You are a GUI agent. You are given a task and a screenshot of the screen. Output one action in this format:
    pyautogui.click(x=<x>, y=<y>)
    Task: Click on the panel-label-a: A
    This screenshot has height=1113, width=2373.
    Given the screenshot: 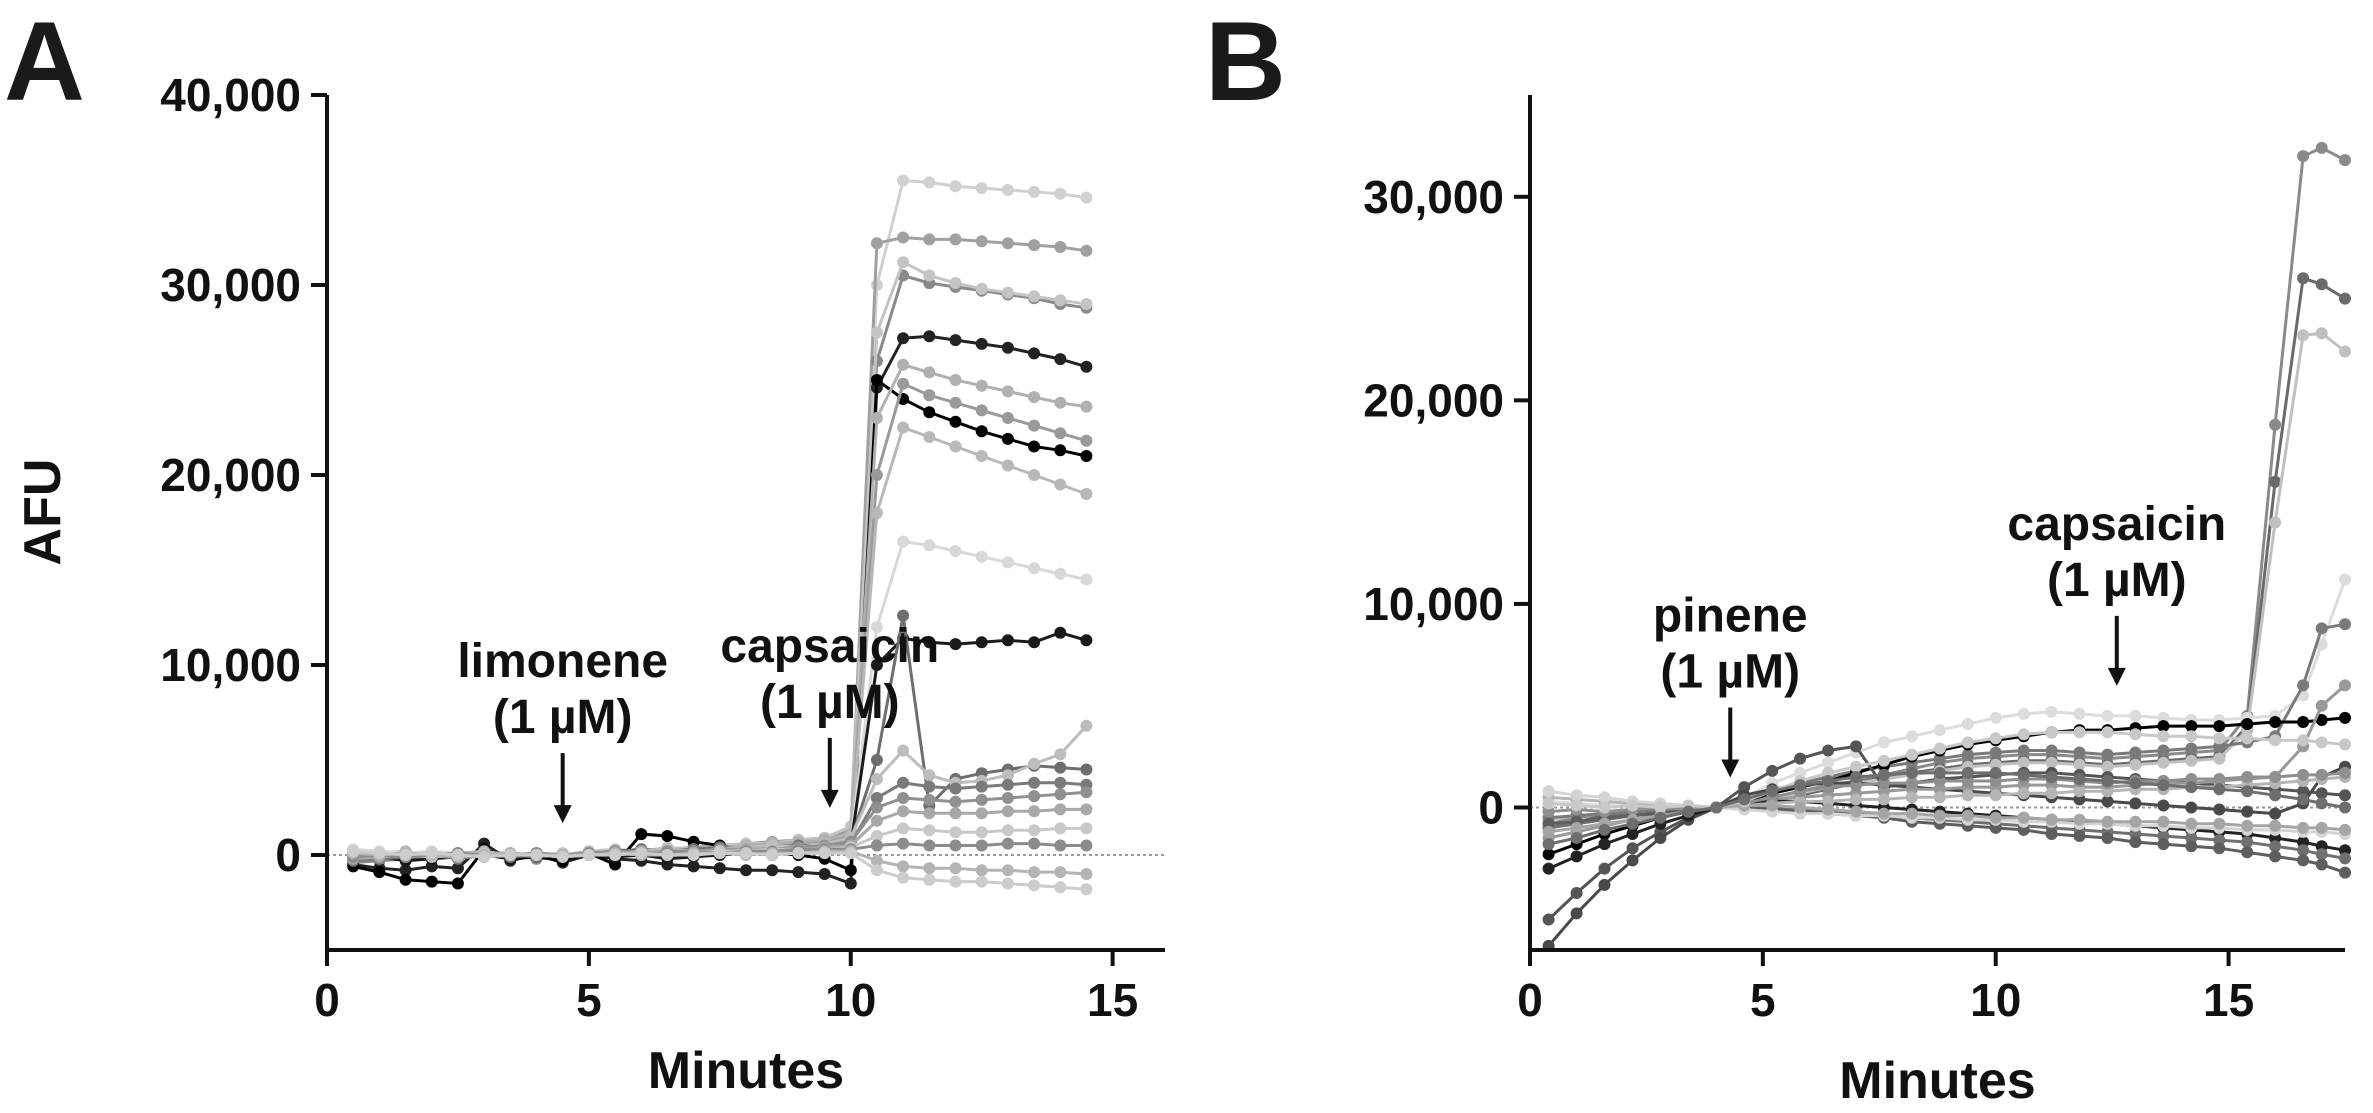 What is the action you would take?
    pyautogui.click(x=44, y=62)
    